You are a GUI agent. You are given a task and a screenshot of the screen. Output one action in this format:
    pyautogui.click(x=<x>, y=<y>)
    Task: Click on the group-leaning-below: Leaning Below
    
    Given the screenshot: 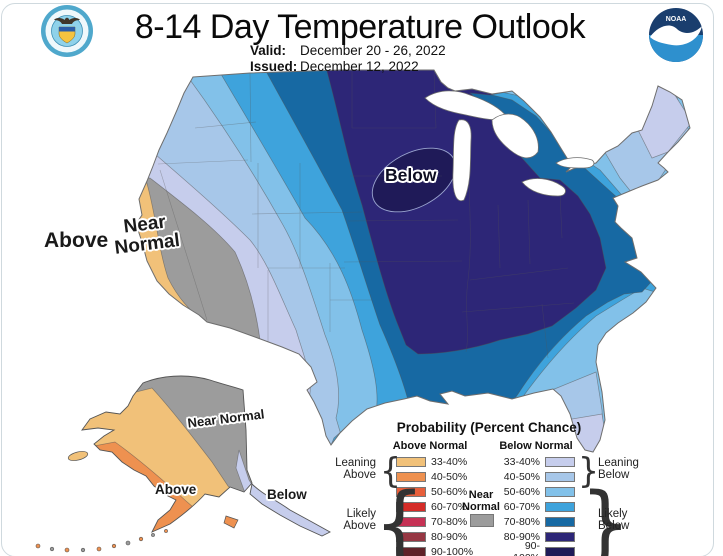 What is the action you would take?
    pyautogui.click(x=618, y=469)
    